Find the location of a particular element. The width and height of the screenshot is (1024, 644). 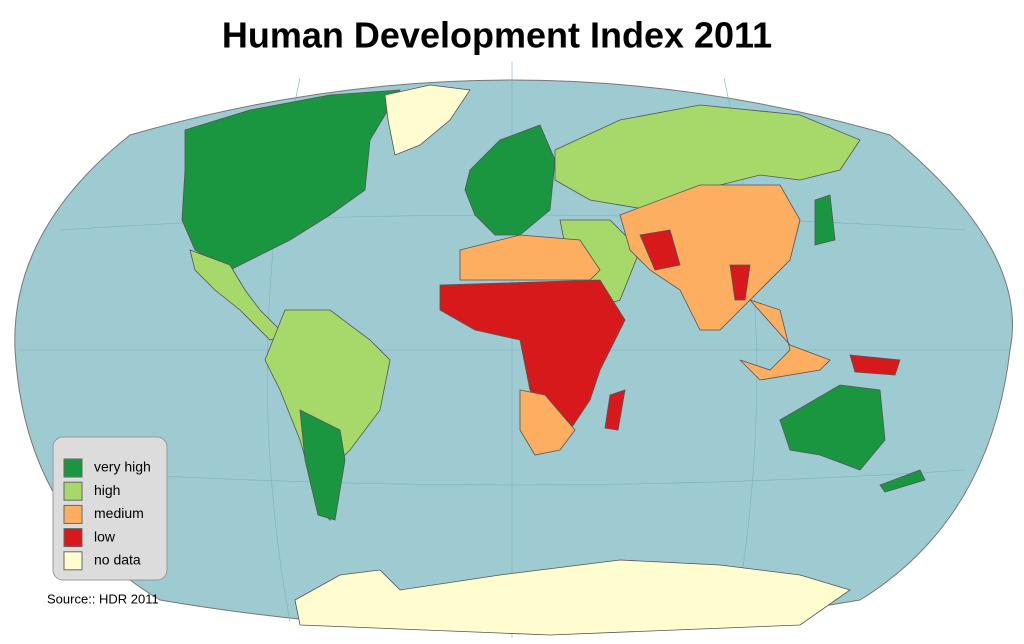

legend-label: high is located at coordinates (107, 490).